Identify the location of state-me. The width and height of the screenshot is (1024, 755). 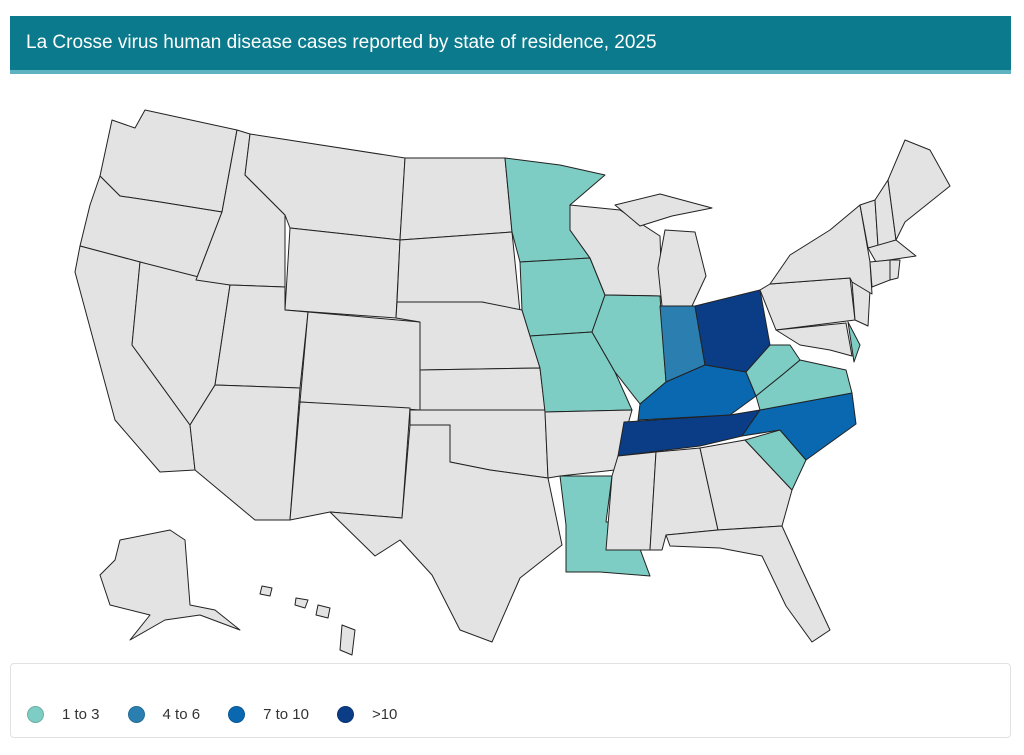
(919, 190).